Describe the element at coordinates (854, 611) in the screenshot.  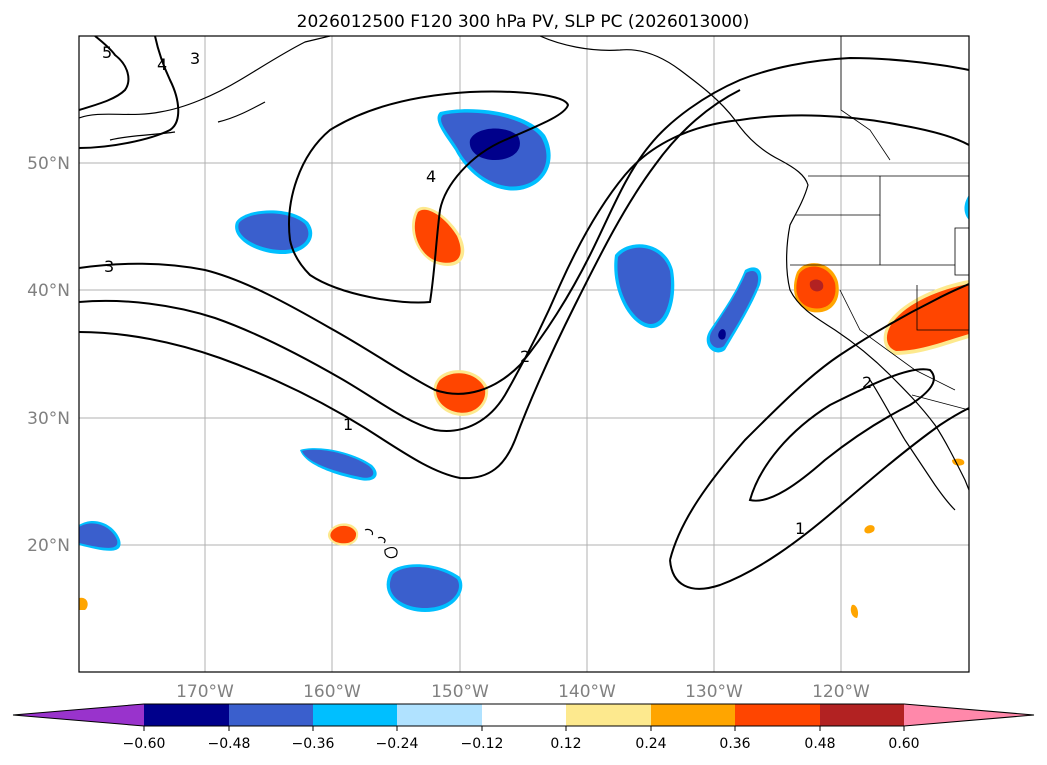
I see `pv-blob-small-south` at that location.